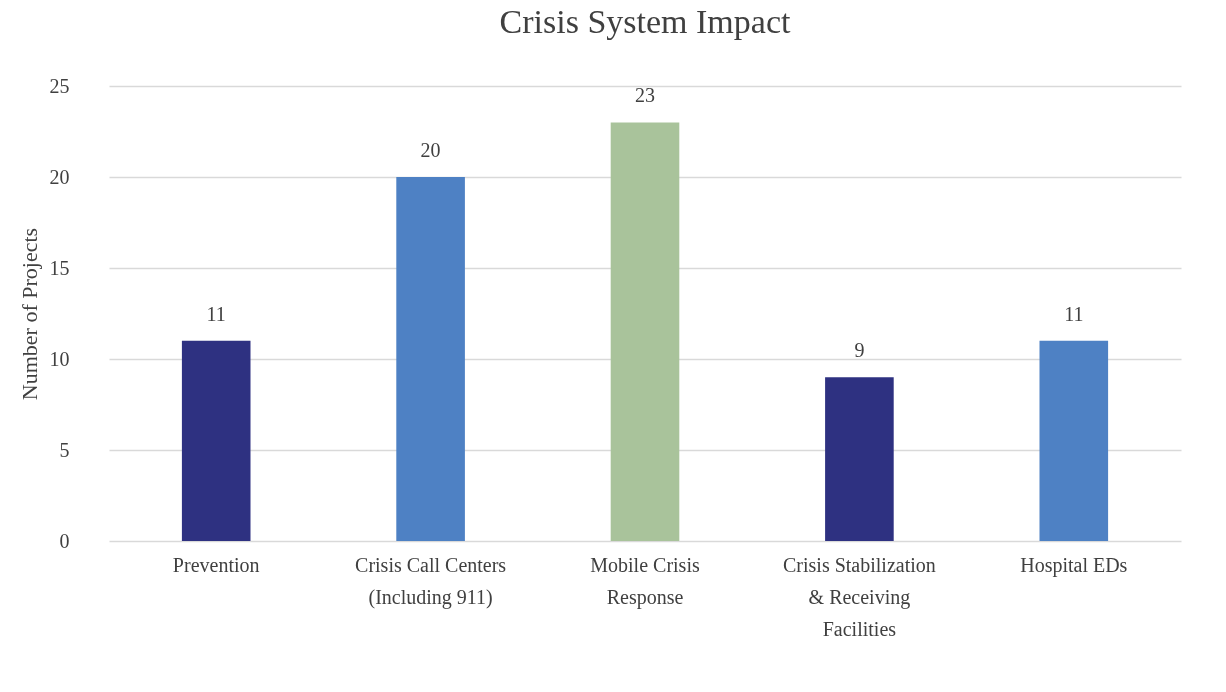  Describe the element at coordinates (59, 85) in the screenshot. I see `y-tick-label: 25` at that location.